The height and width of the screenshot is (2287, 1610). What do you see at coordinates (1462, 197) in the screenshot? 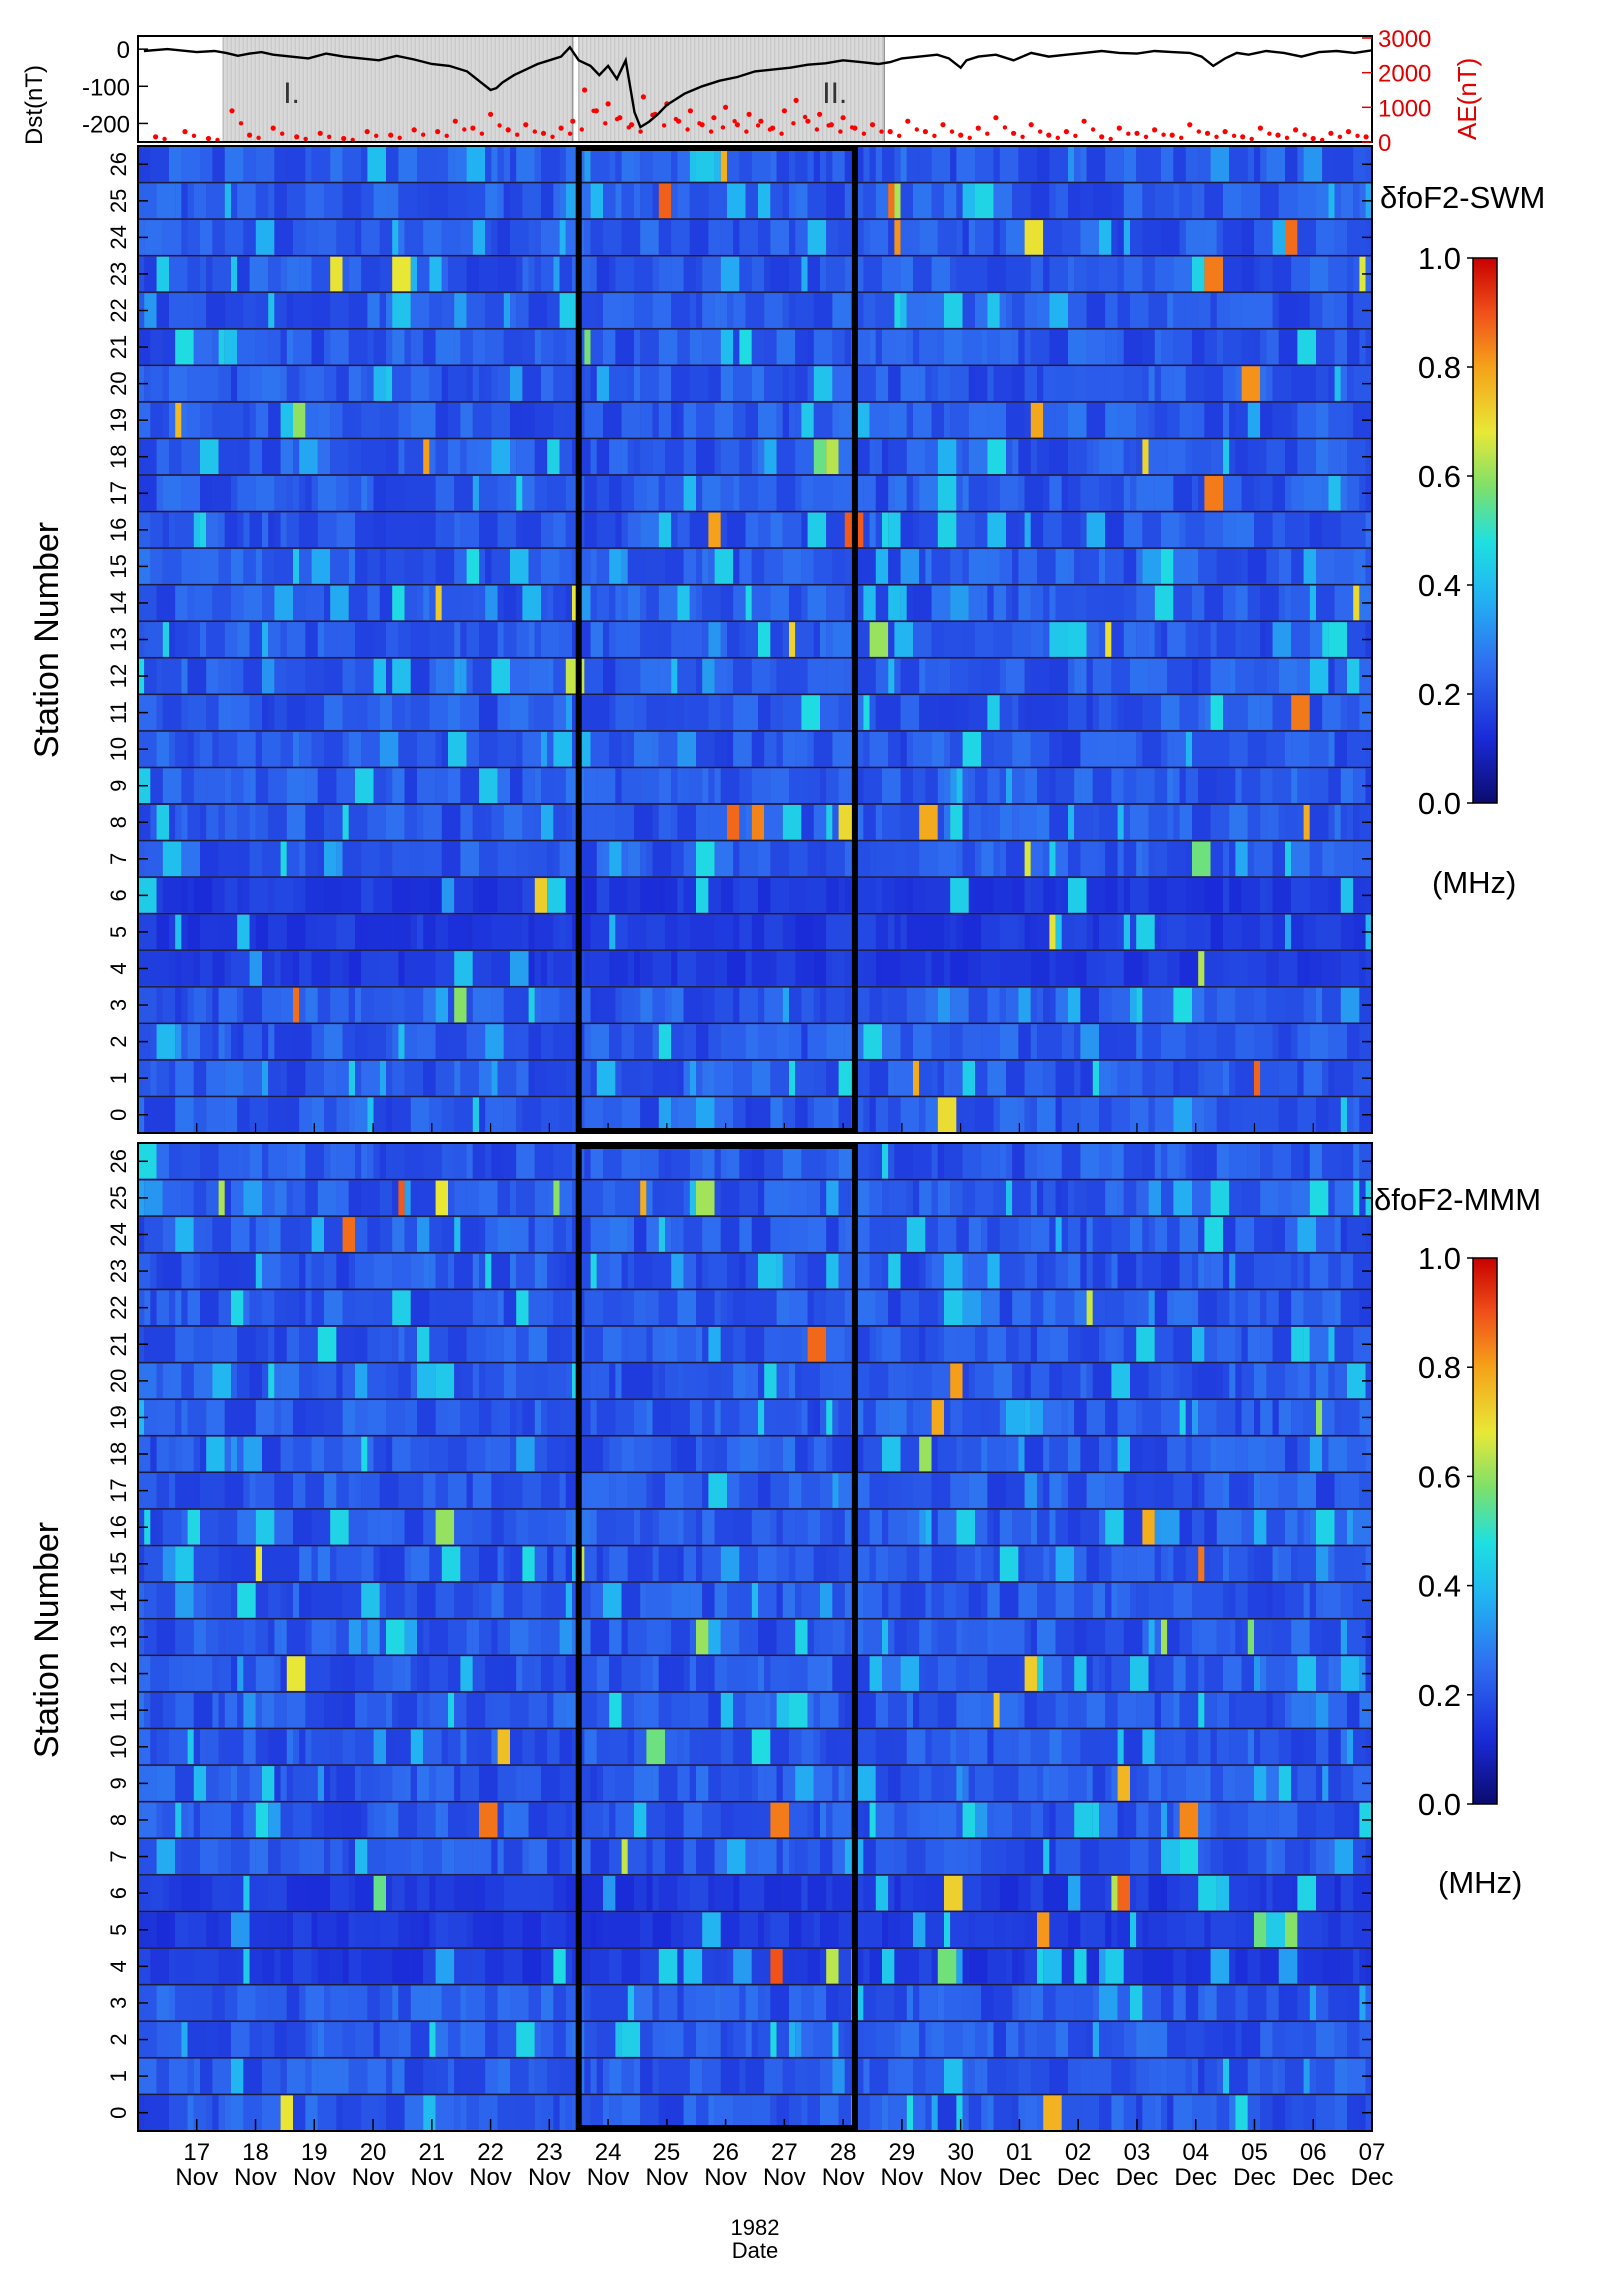
I see `heatmap-swm-label: δfoF2-SWM` at bounding box center [1462, 197].